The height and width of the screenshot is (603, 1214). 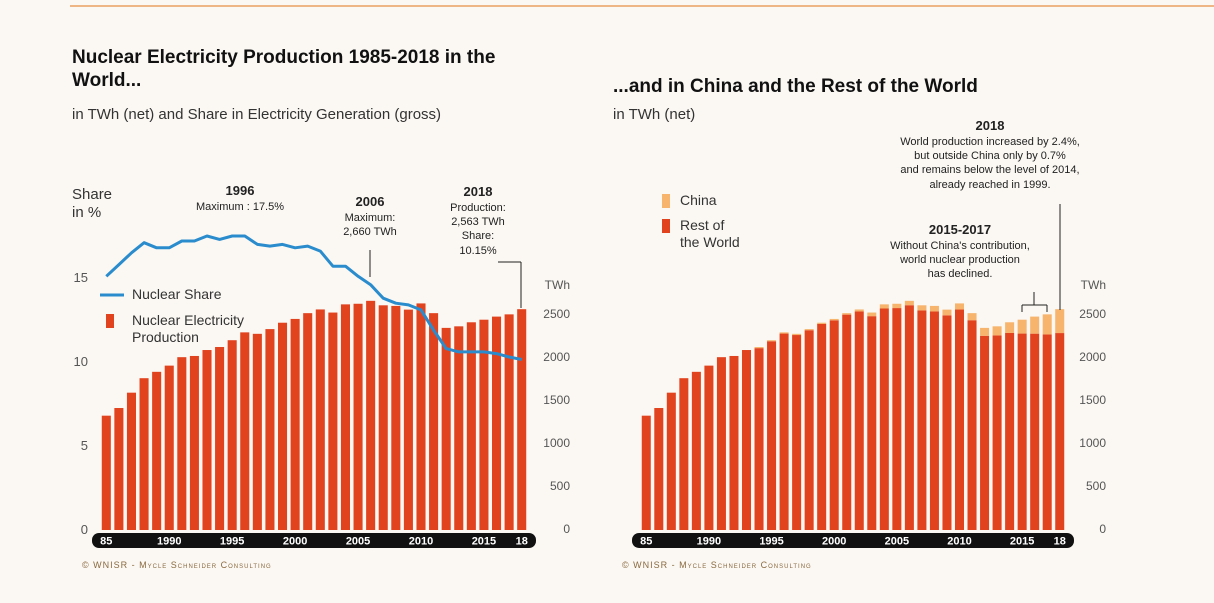 I want to click on annotation-text: 2,660 TWh, so click(x=370, y=232).